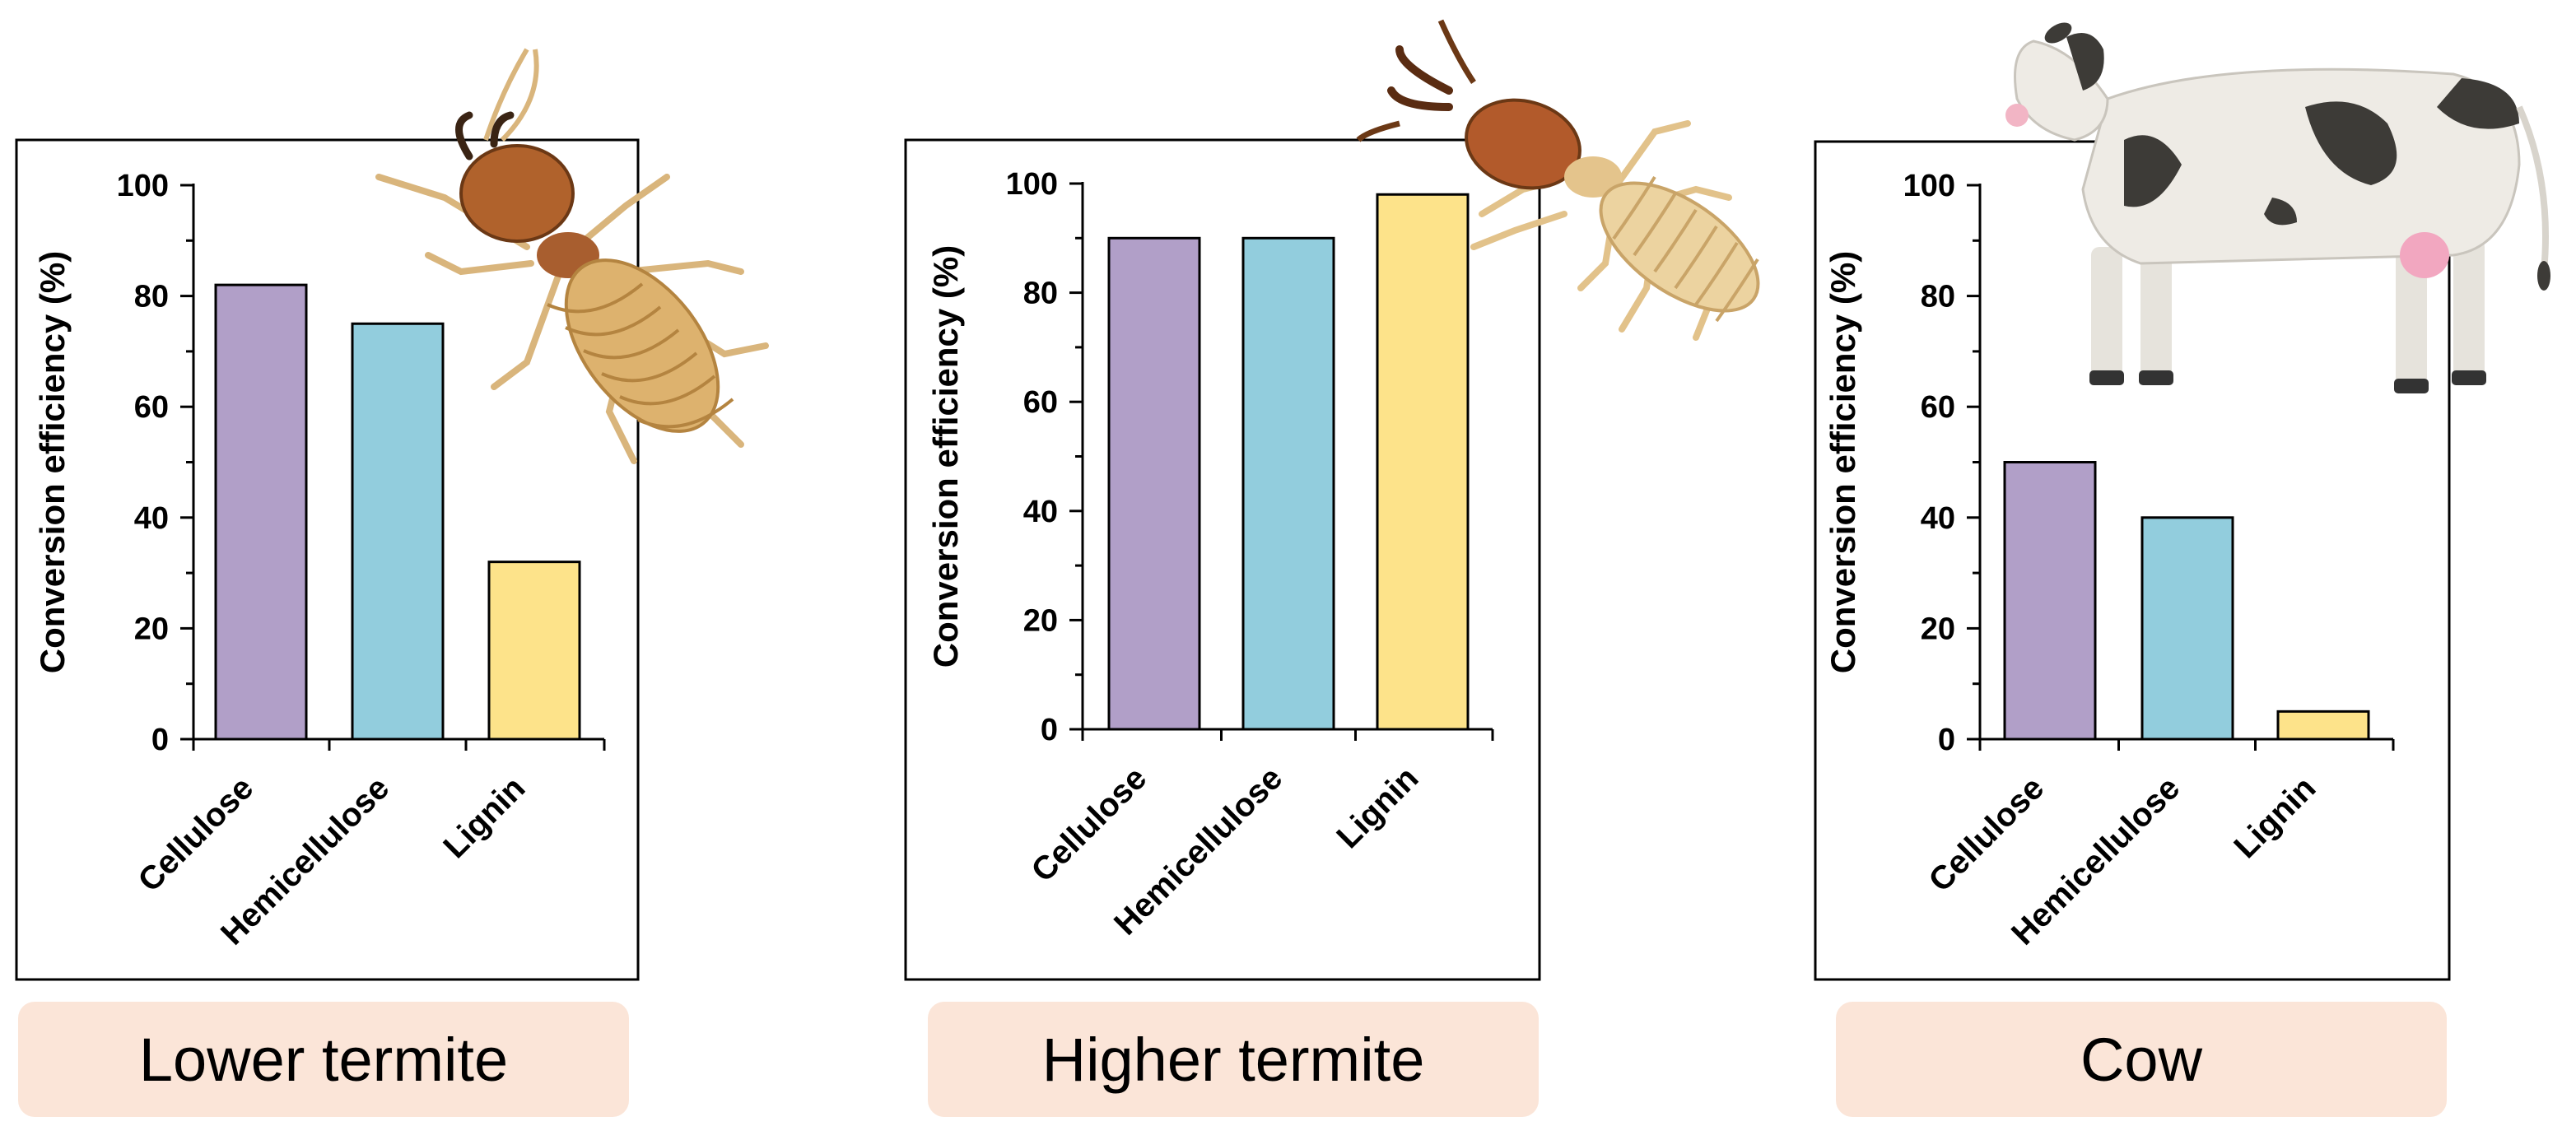 This screenshot has width=2576, height=1140. I want to click on cow-nose, so click(2017, 115).